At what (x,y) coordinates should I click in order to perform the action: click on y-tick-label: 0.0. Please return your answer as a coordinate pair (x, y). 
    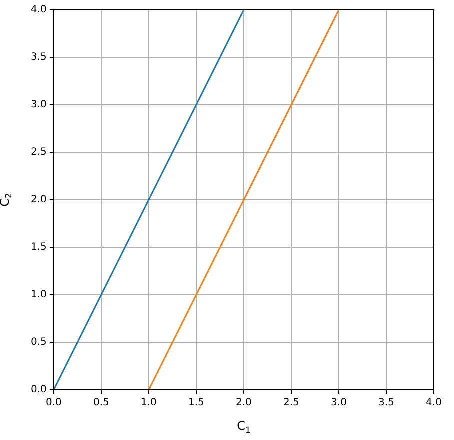
    Looking at the image, I should click on (38, 390).